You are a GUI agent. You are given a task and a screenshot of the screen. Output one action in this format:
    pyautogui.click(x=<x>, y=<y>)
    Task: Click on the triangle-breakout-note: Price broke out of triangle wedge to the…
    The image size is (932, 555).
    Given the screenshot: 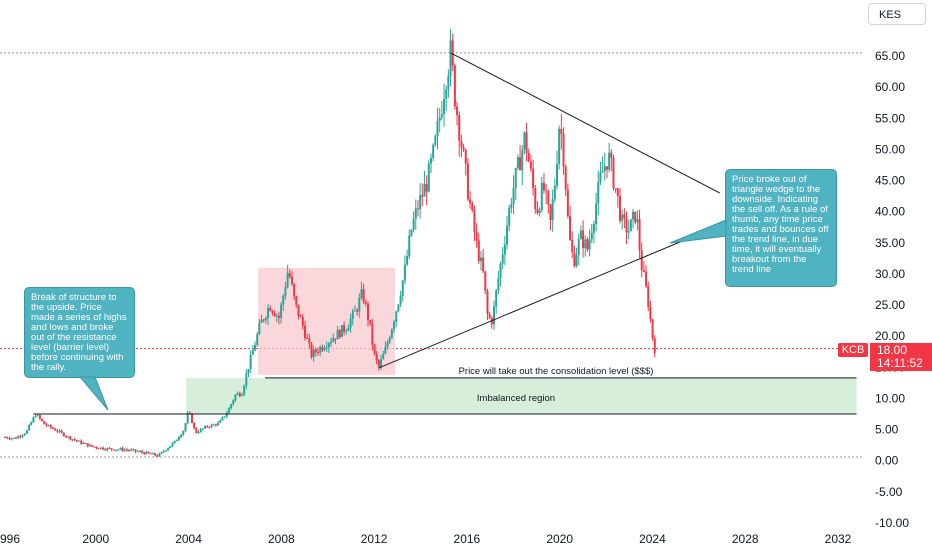 What is the action you would take?
    pyautogui.click(x=781, y=228)
    